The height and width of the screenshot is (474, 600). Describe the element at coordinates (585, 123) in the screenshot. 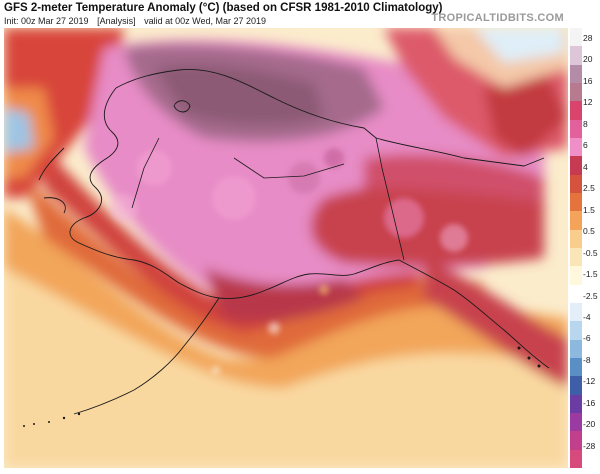

I see `colorbar-label: 8` at that location.